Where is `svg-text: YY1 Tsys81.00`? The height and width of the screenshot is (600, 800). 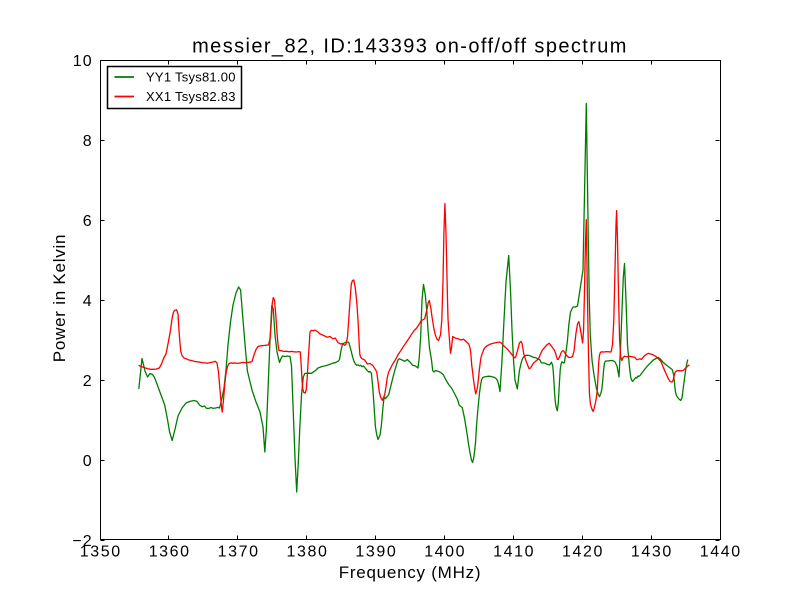 svg-text: YY1 Tsys81.00 is located at coordinates (191, 77).